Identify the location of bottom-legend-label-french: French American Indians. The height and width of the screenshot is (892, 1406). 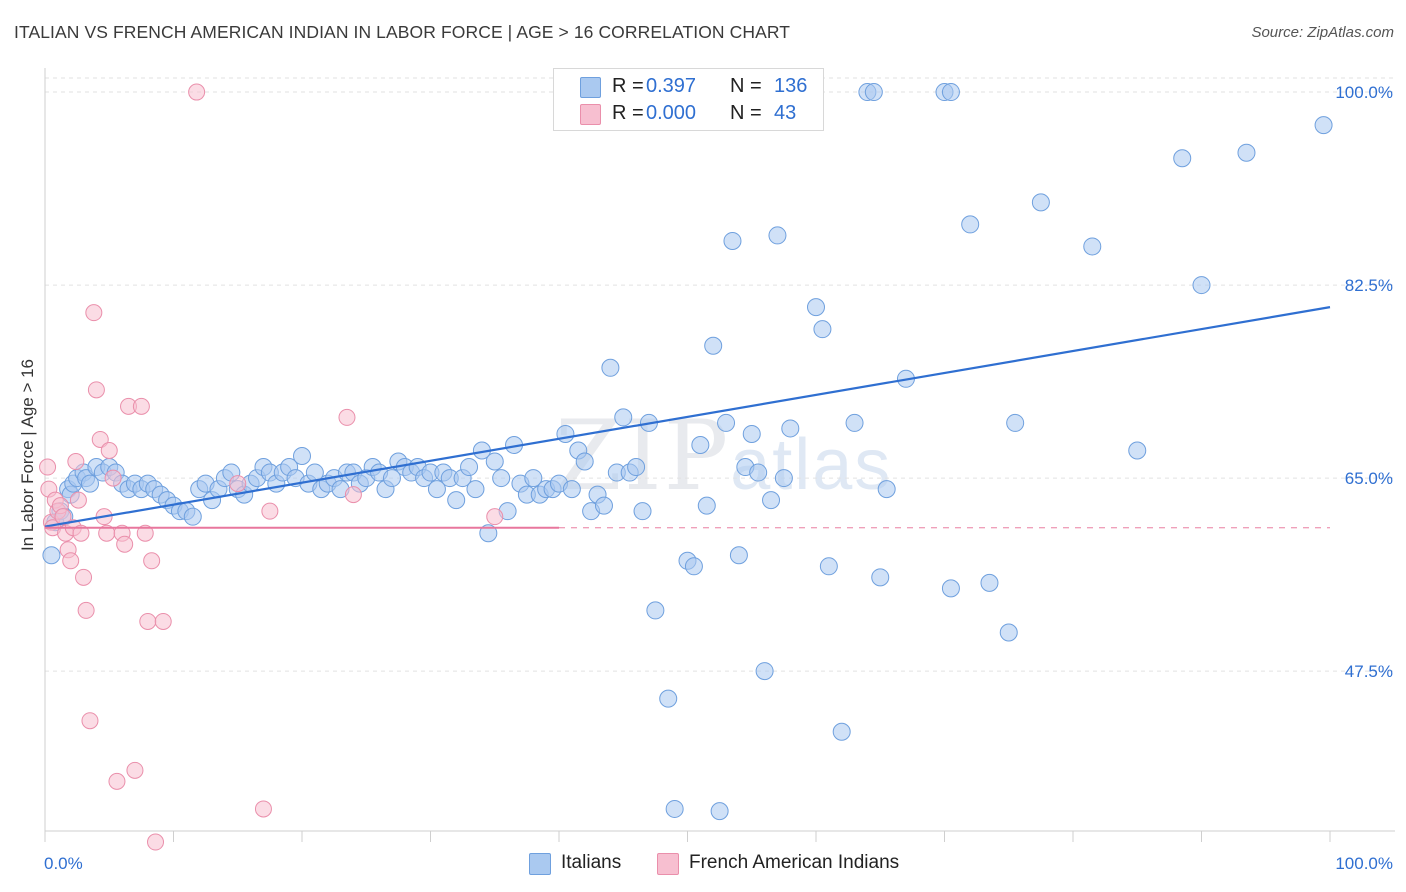
(794, 862).